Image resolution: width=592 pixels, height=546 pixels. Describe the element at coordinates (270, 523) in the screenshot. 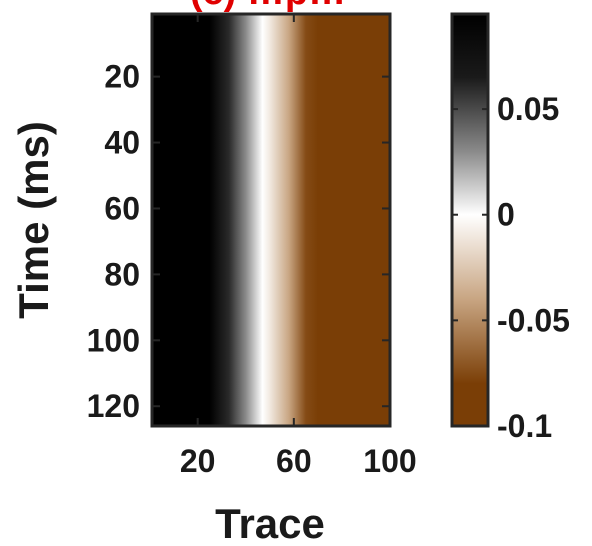

I see `x-axis-label: Trace` at that location.